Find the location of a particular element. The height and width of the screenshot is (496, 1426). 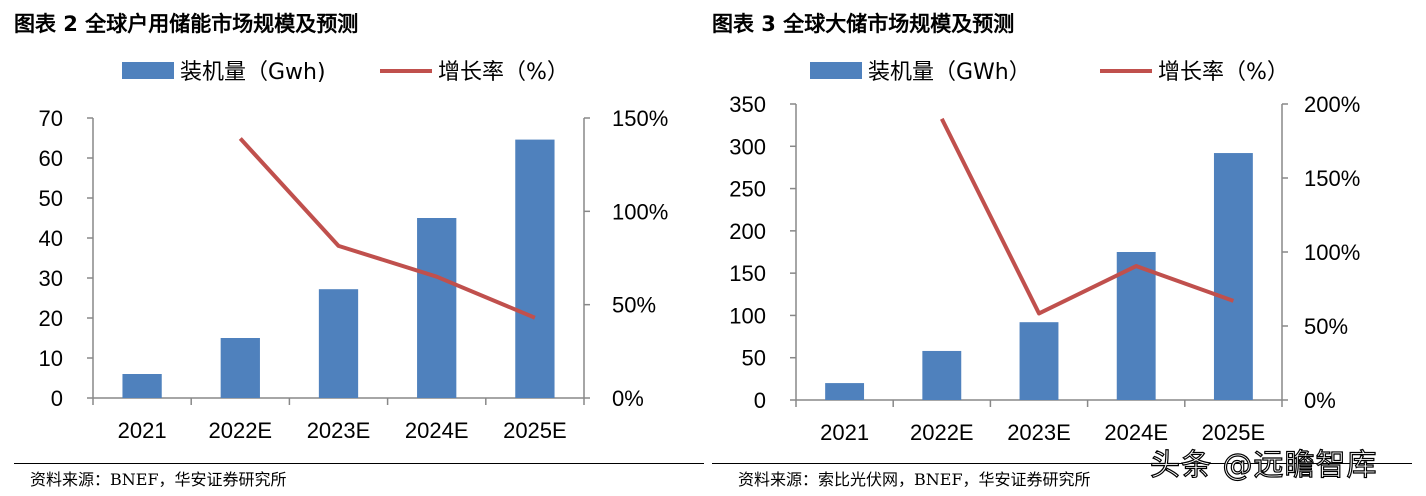

left-tick-label: 30 is located at coordinates (51, 278).